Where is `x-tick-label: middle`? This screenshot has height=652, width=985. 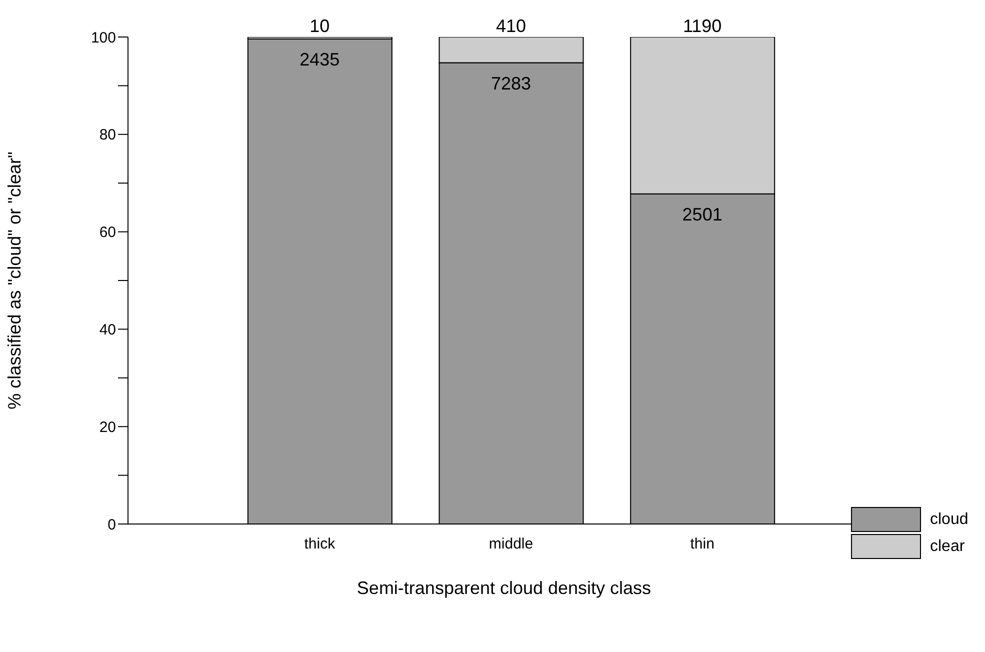 x-tick-label: middle is located at coordinates (511, 544).